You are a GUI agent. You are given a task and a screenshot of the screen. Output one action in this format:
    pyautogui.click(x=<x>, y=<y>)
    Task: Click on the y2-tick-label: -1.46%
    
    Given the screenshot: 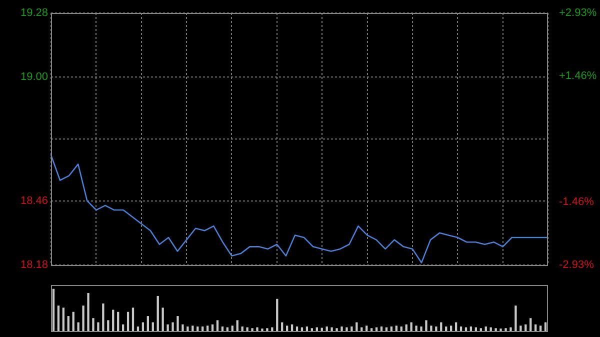 What is the action you would take?
    pyautogui.click(x=576, y=202)
    